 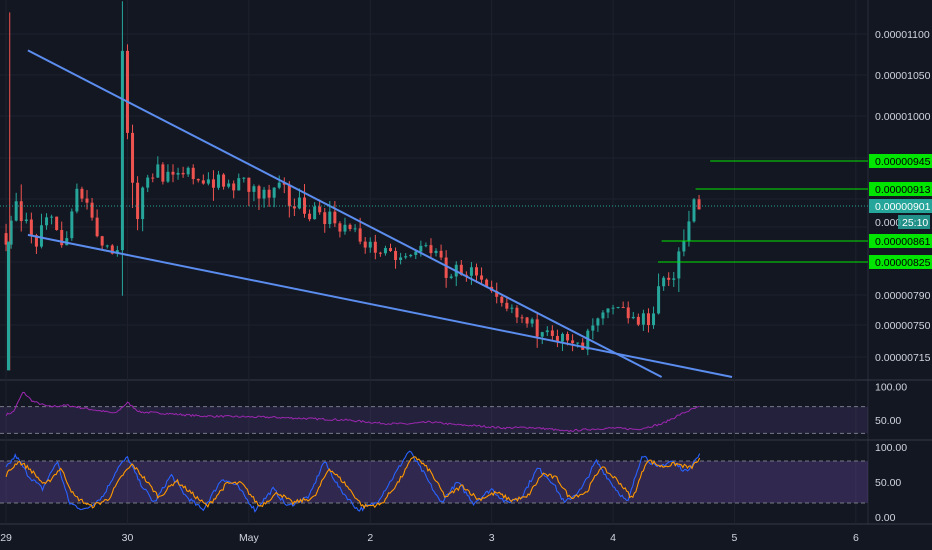 I want to click on rsi-tick-label: 100.00, so click(x=891, y=388).